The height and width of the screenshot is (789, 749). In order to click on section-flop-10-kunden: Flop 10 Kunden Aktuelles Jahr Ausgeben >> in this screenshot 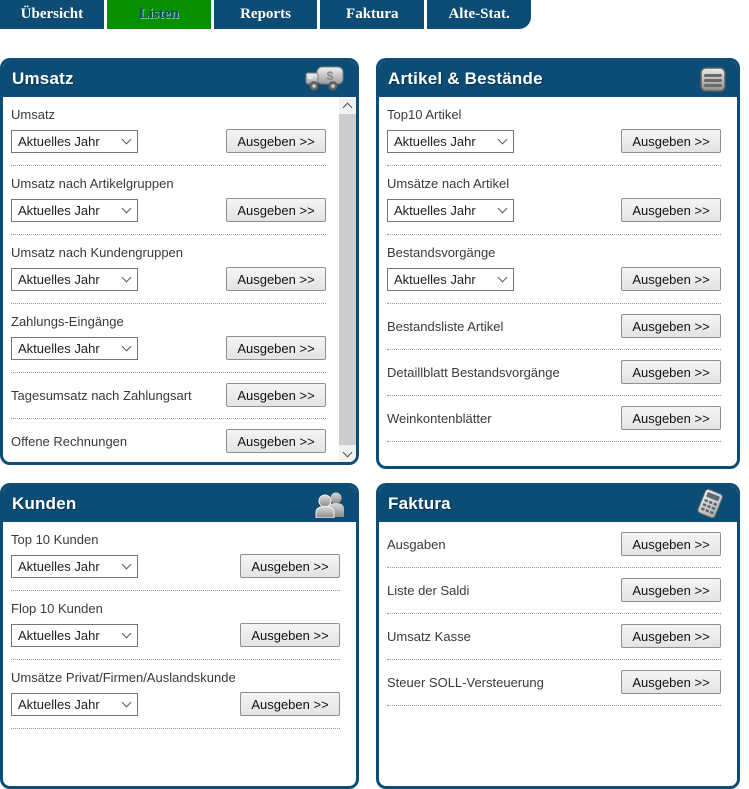, I will do `click(175, 625)`.